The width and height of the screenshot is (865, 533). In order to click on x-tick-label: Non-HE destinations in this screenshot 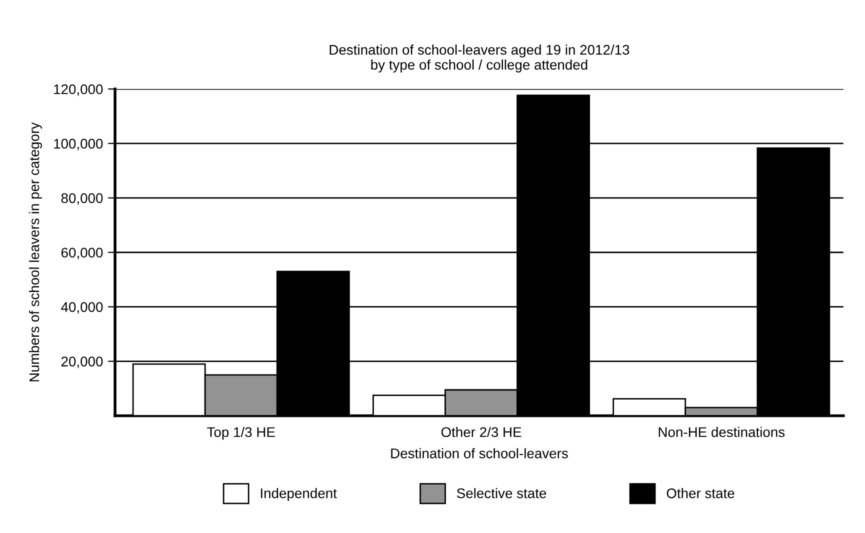, I will do `click(721, 432)`.